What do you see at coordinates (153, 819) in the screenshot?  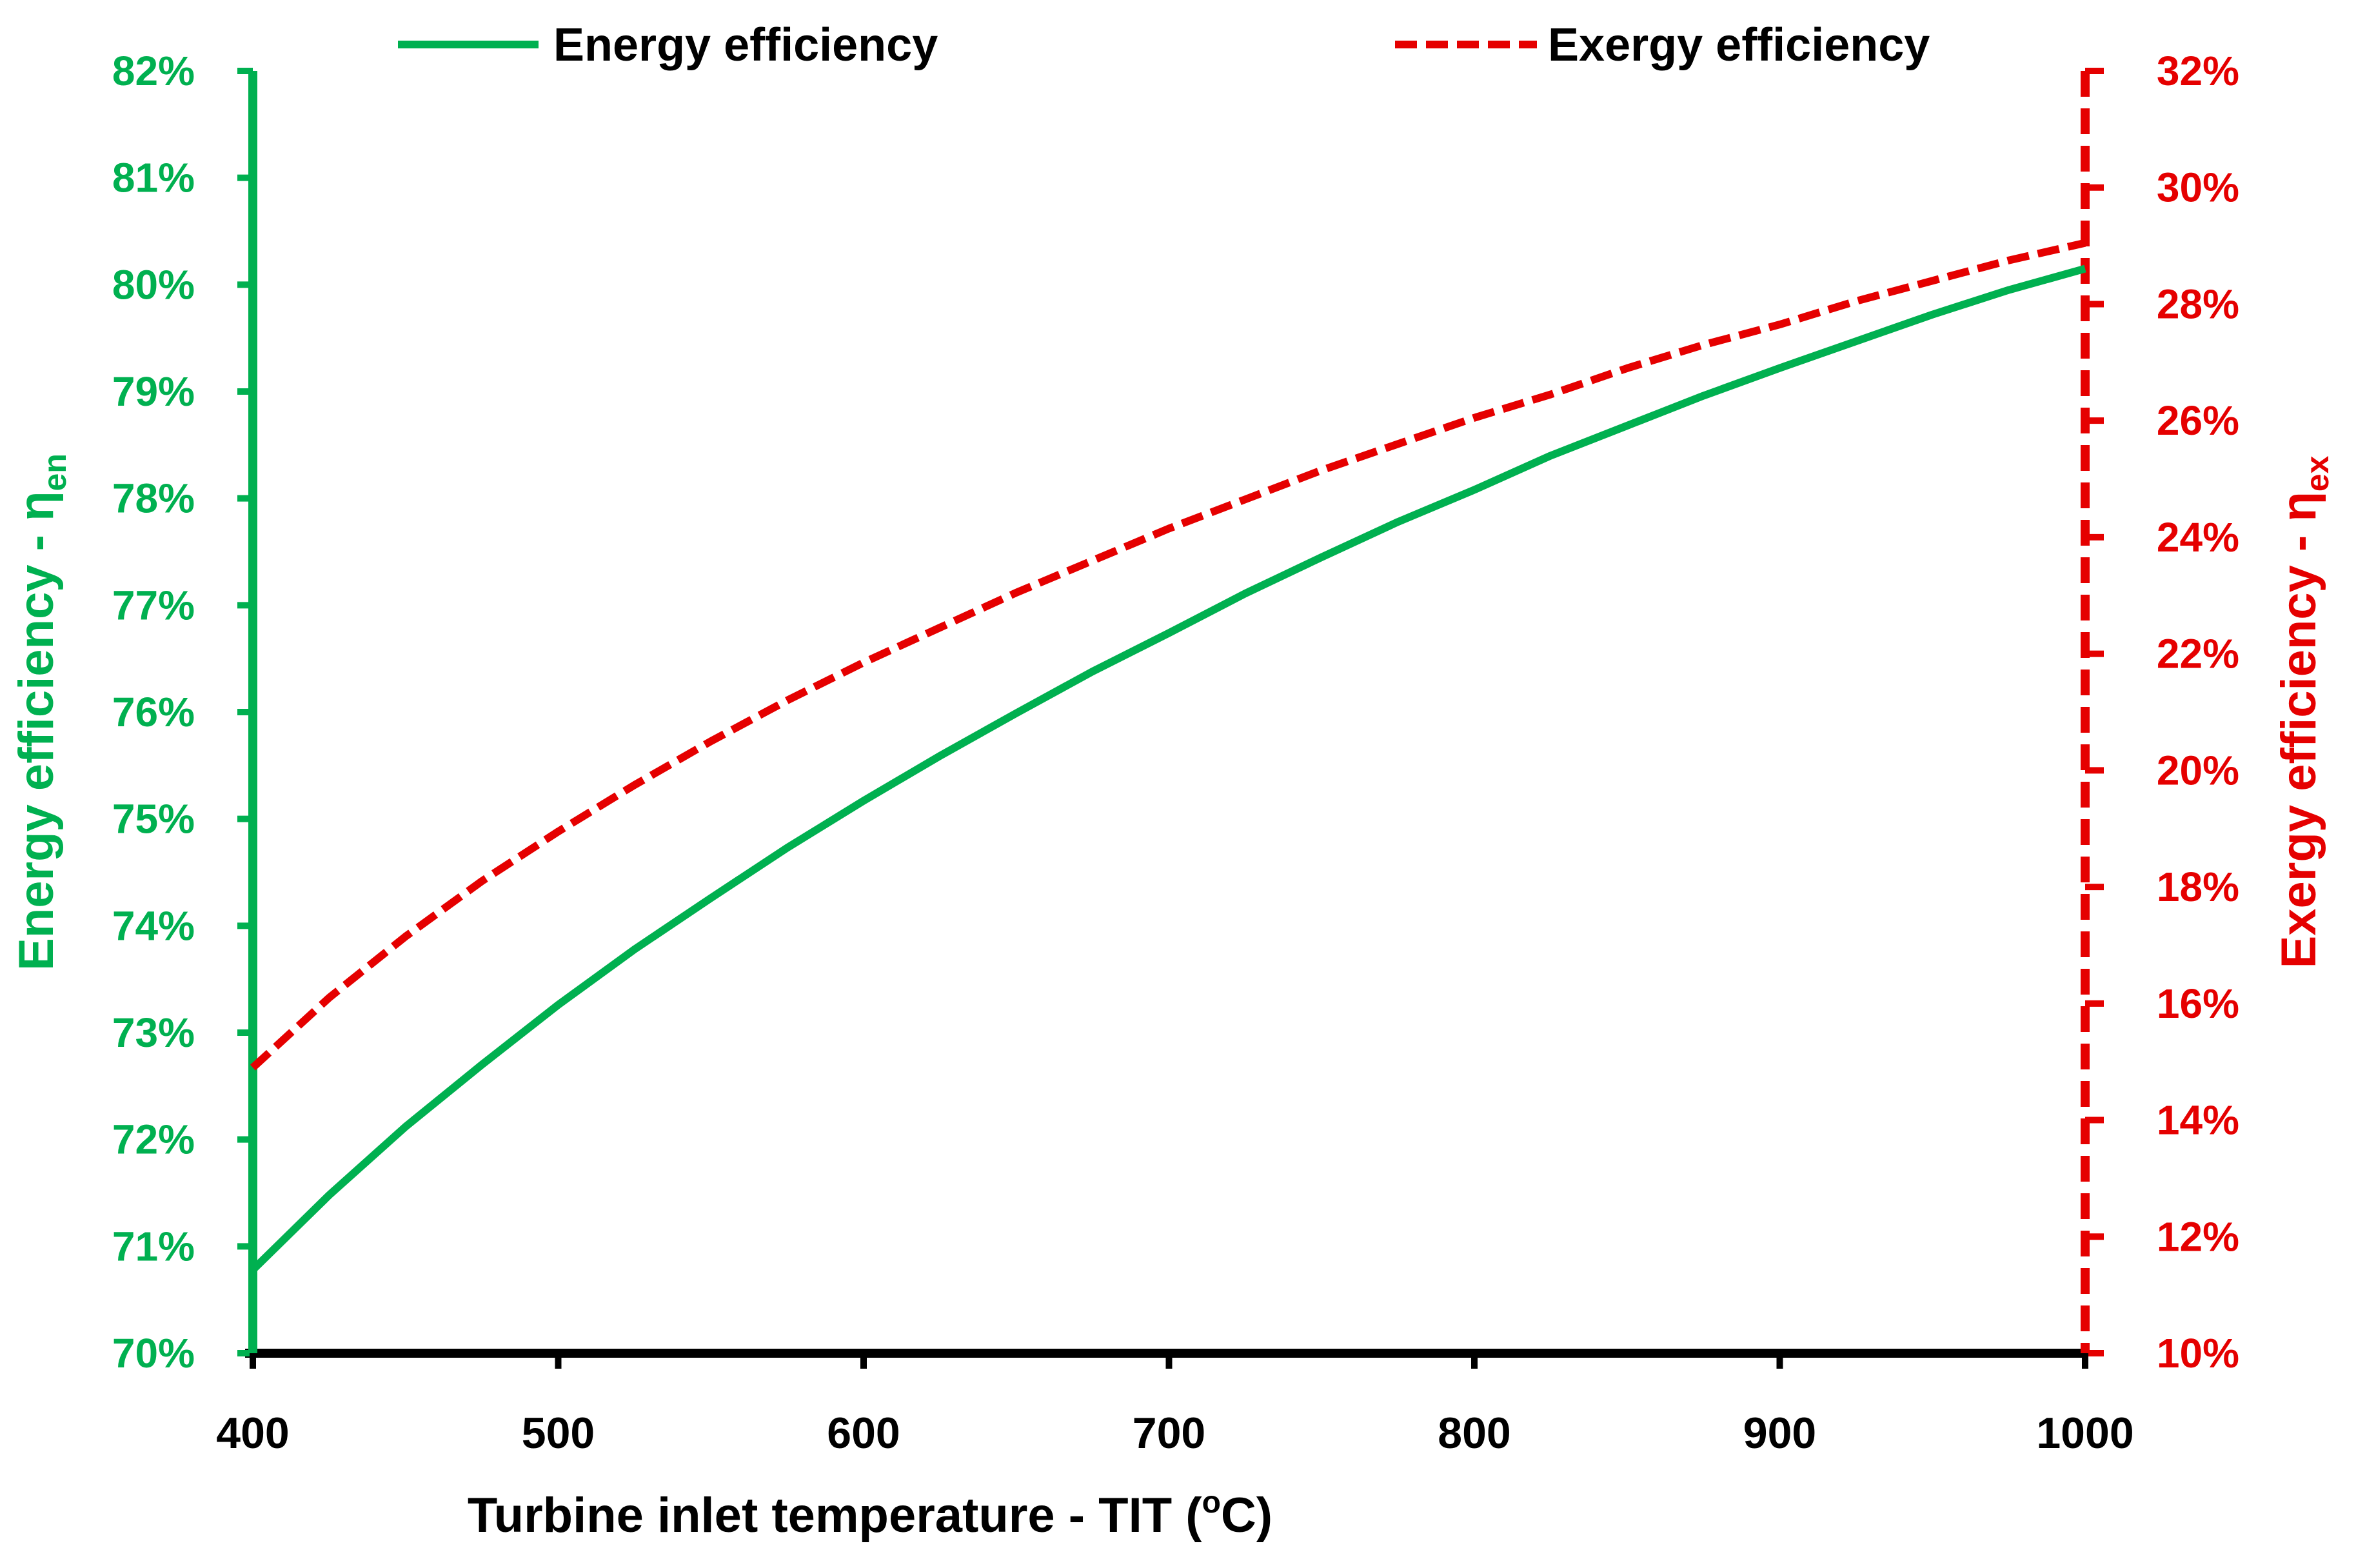 I see `left-tick-label: 75%` at bounding box center [153, 819].